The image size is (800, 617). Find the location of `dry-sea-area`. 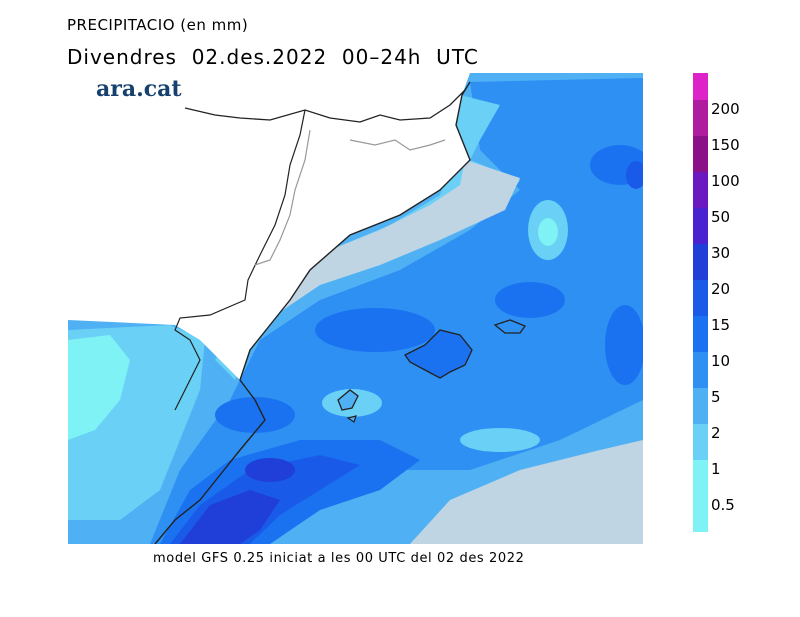

dry-sea-area is located at coordinates (385, 252).